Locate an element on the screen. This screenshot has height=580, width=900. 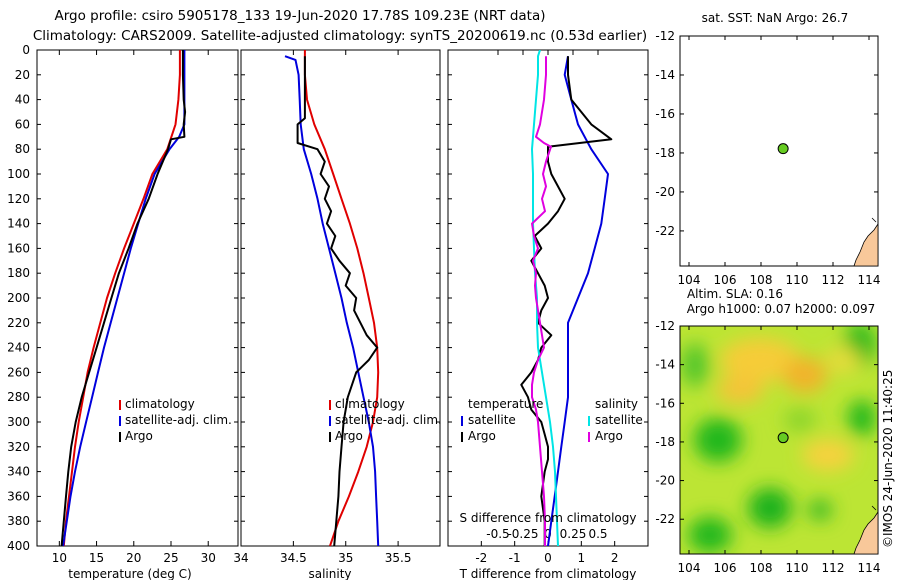
legend-label-t-argo: Argo is located at coordinates (482, 436).